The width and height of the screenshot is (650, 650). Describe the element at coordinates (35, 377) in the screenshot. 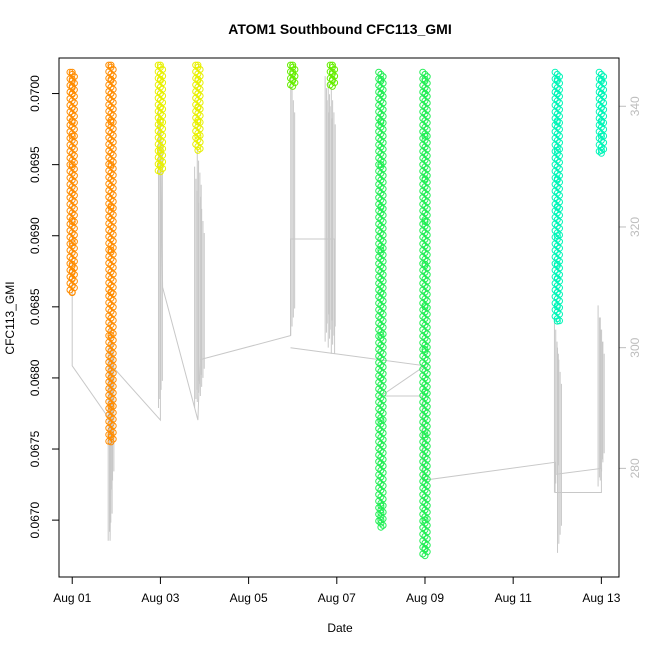

I see `y-tick-label: 0.0680` at that location.